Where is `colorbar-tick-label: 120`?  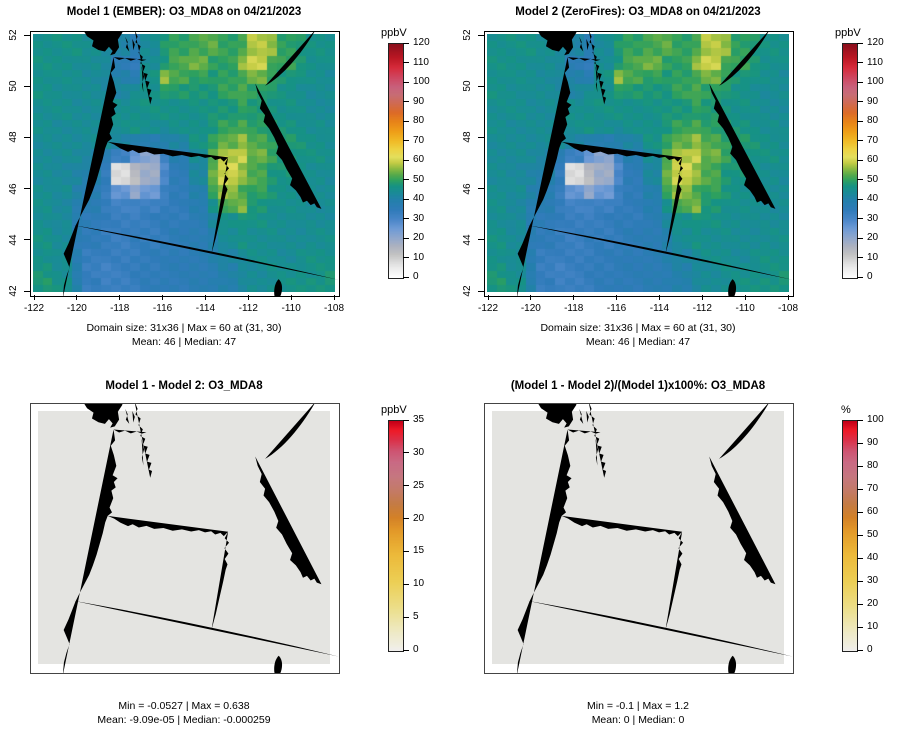 colorbar-tick-label: 120 is located at coordinates (421, 42).